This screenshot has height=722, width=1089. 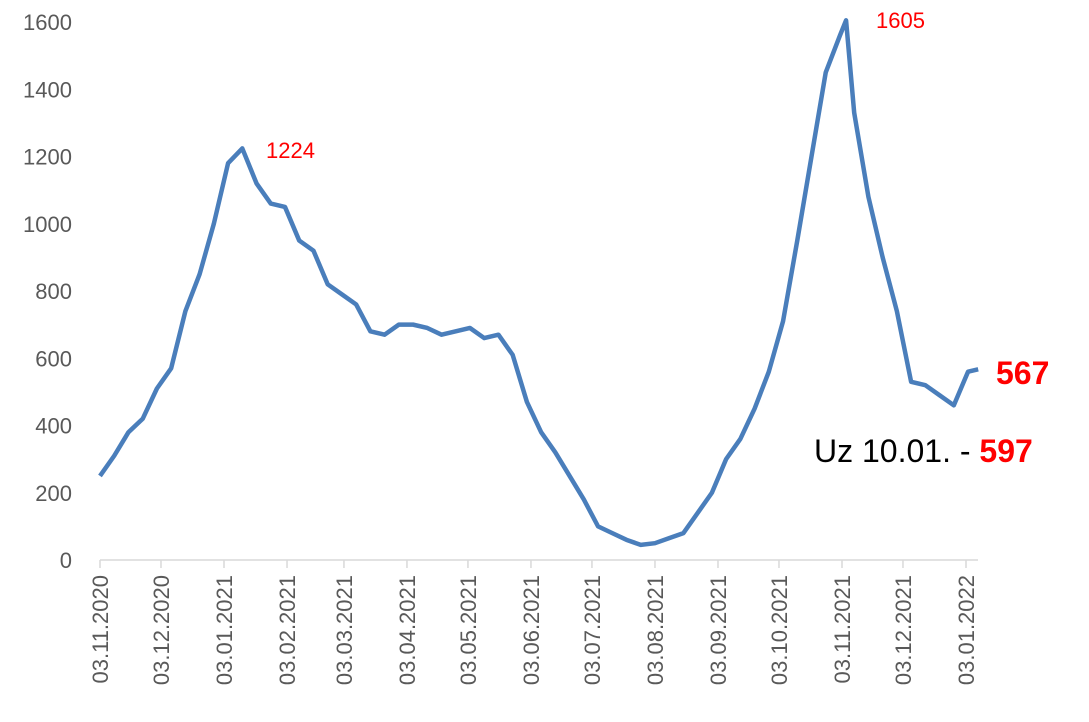 What do you see at coordinates (100, 629) in the screenshot?
I see `x-tick-label: 03.11.2020` at bounding box center [100, 629].